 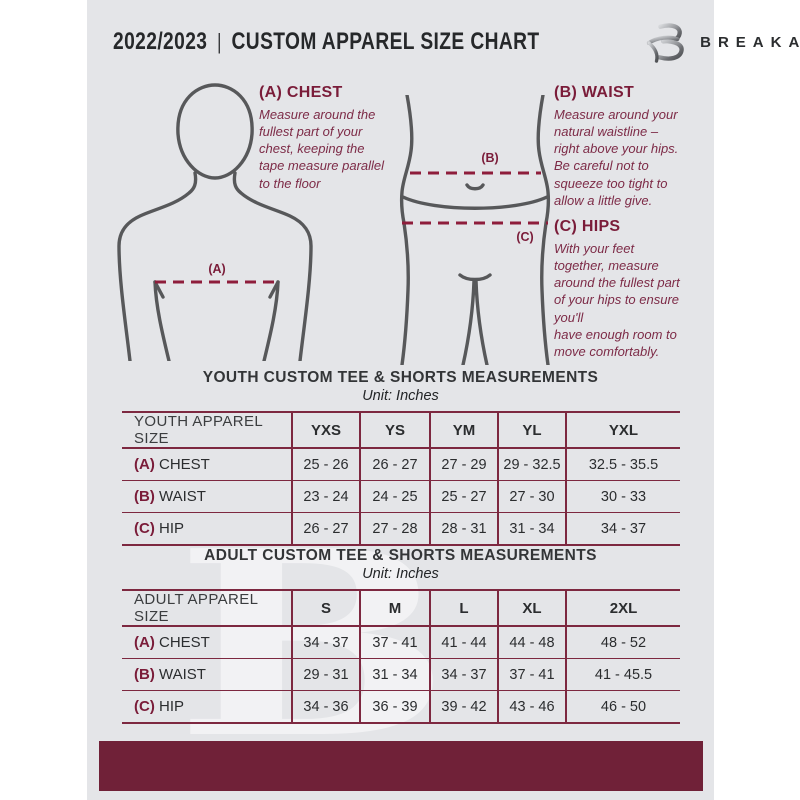 I want to click on hips-line-label: (C), so click(x=524, y=237).